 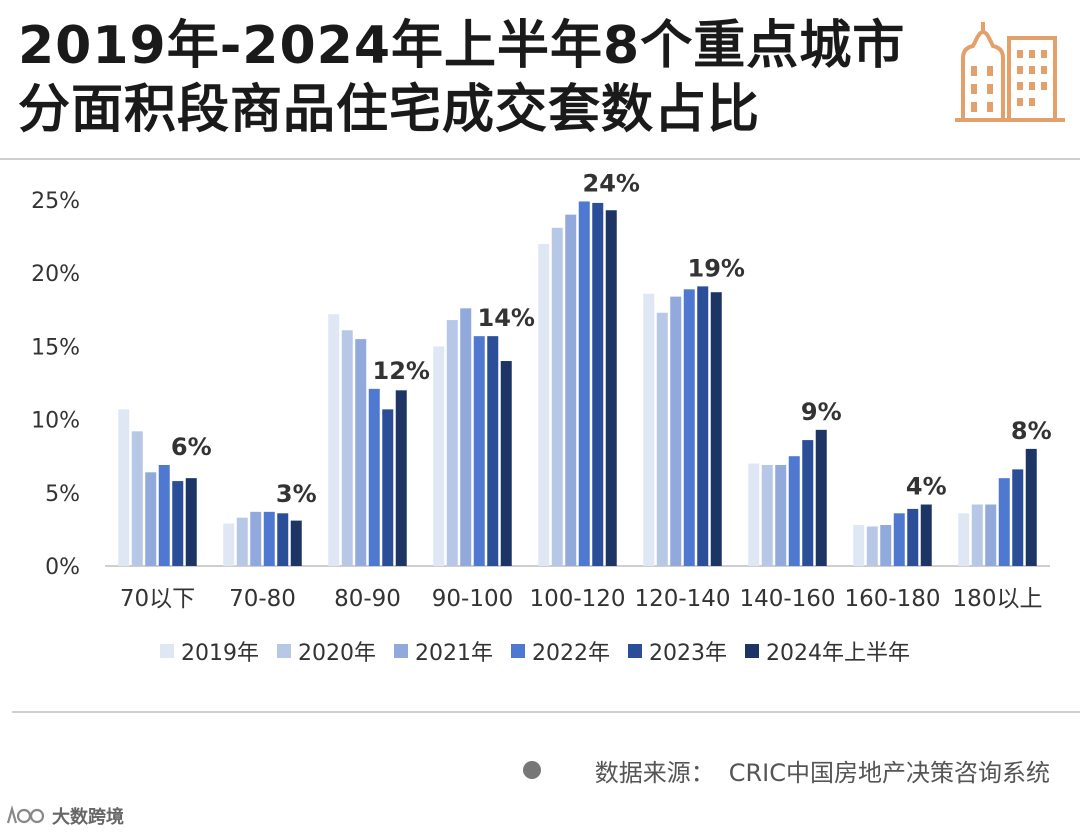 What do you see at coordinates (367, 599) in the screenshot?
I see `x-tick-label: 80-90` at bounding box center [367, 599].